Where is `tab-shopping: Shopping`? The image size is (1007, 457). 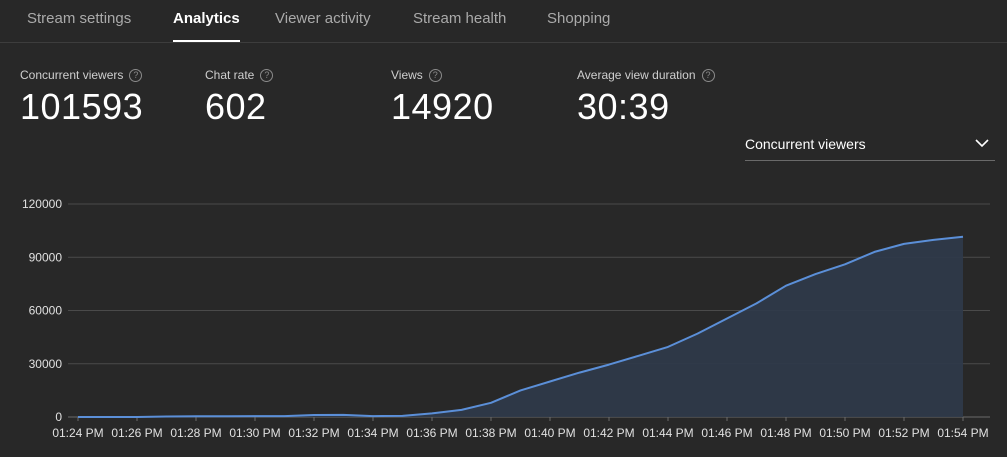
tab-shopping: Shopping is located at coordinates (579, 18).